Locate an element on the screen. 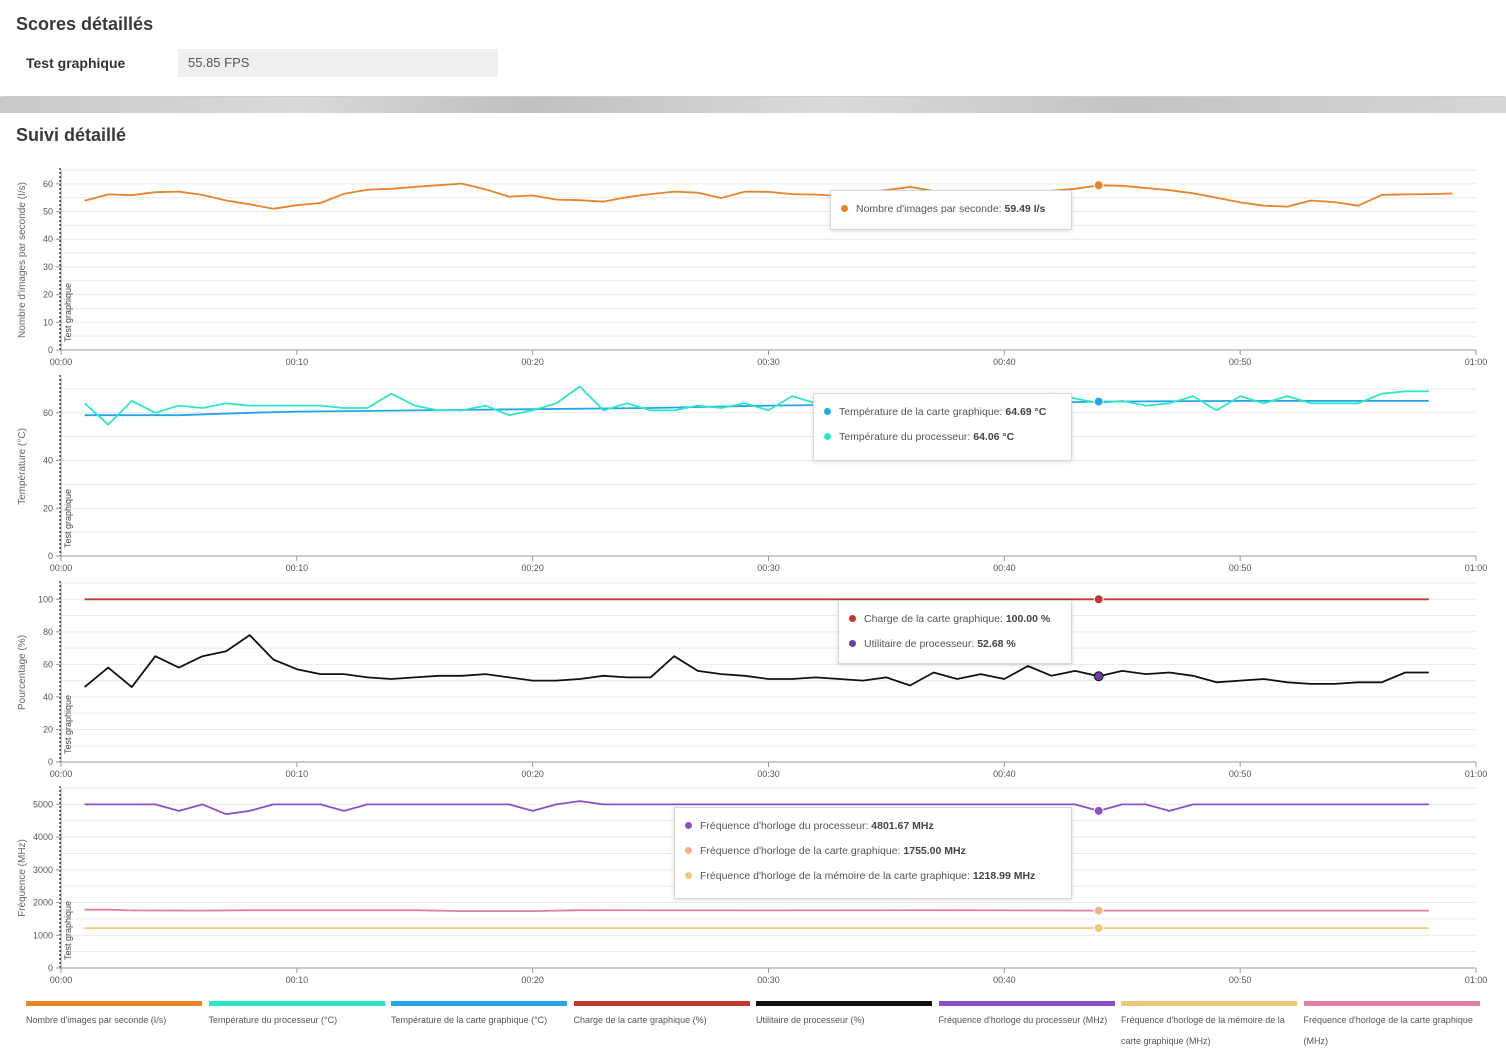  tooltip-row: Charge de la carte graphique: 100.00 % is located at coordinates (955, 619).